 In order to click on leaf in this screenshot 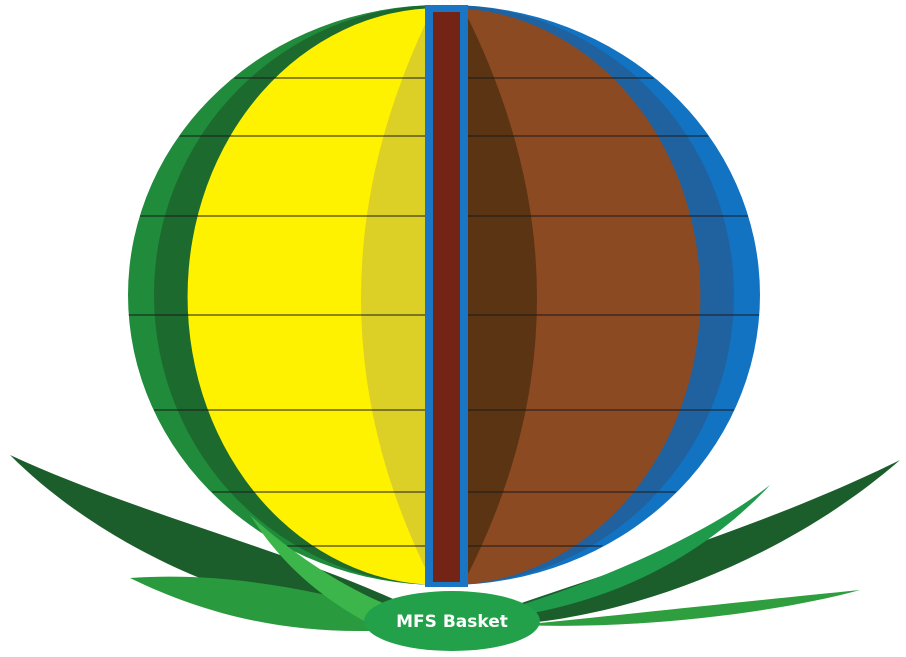, I will do `click(690, 608)`.